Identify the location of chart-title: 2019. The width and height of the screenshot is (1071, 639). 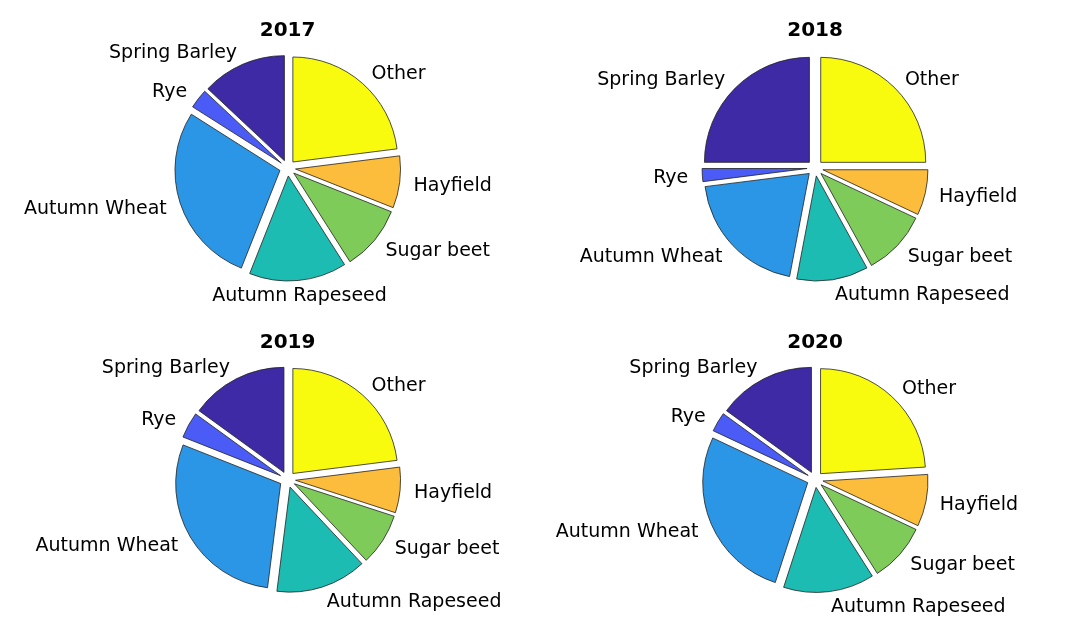
(287, 340).